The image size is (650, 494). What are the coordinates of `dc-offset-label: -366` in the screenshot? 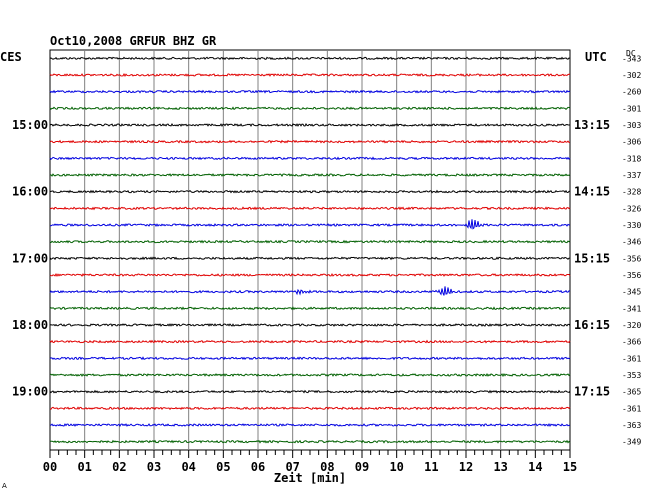 It's located at (631, 342).